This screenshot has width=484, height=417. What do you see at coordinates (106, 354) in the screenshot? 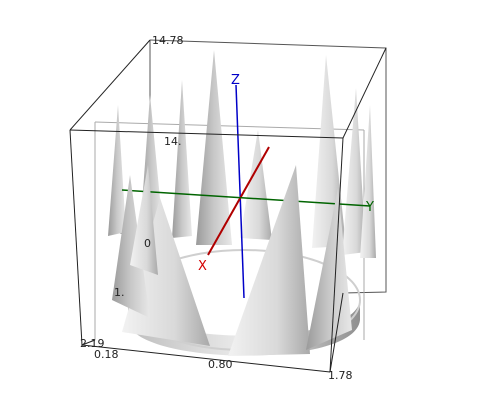
I see `tick-label: 0.18` at bounding box center [106, 354].